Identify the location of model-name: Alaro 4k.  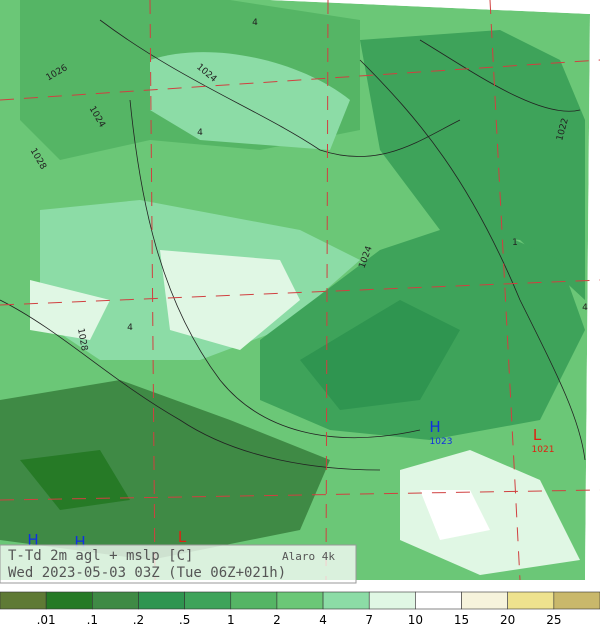
(308, 556).